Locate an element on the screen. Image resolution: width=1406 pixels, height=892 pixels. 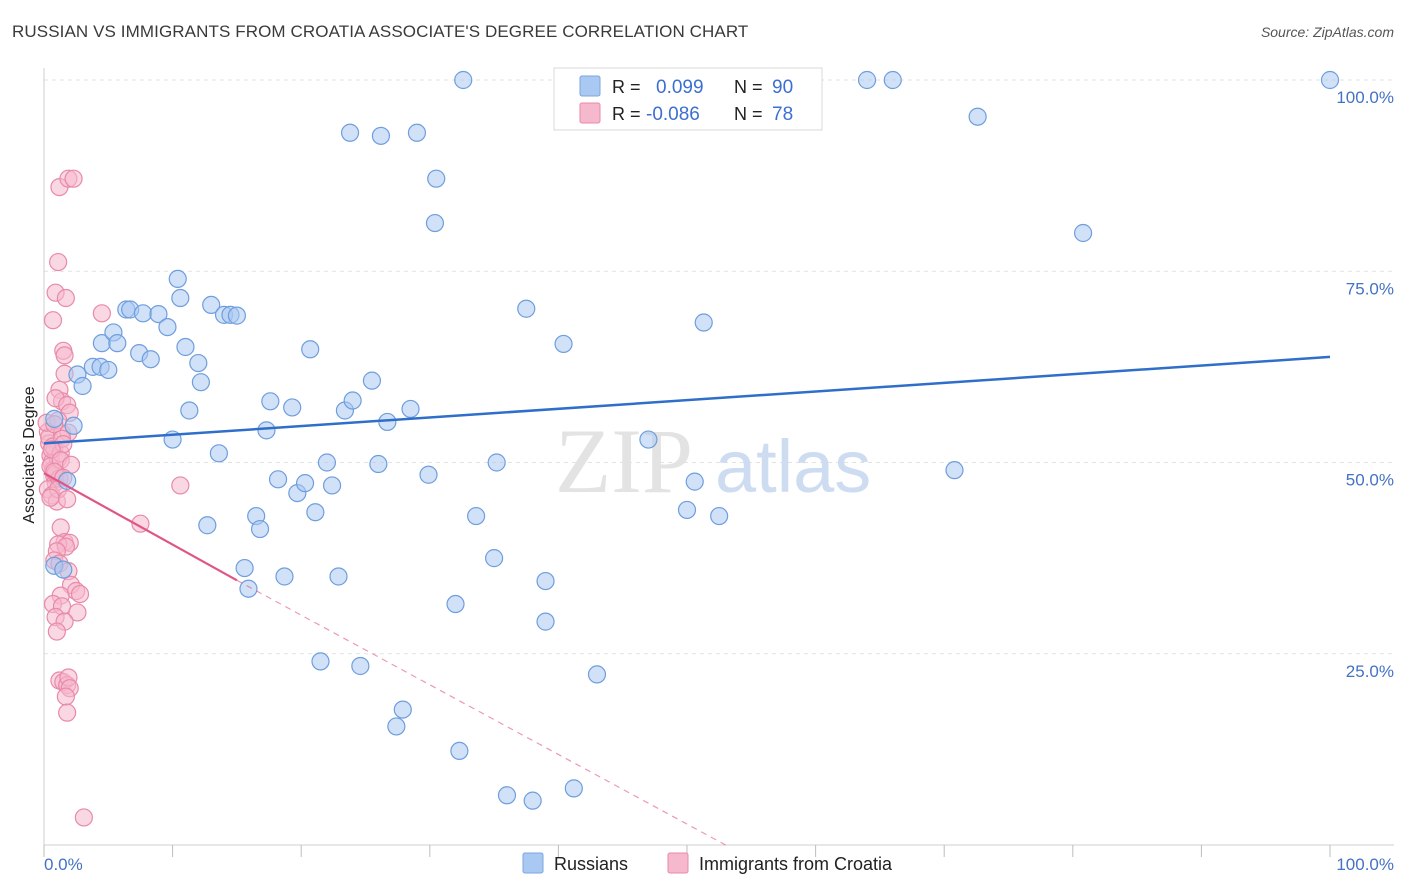
stats-legend: R = 0.099 N = 90 R = -0.086 N = 78 is located at coordinates (688, 99).